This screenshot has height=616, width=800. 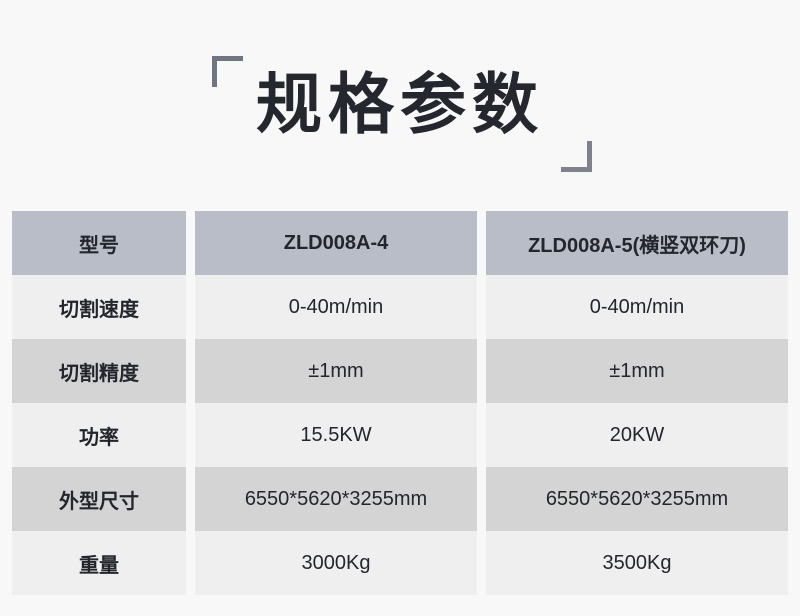 I want to click on page-title: 规格参数, so click(x=400, y=104).